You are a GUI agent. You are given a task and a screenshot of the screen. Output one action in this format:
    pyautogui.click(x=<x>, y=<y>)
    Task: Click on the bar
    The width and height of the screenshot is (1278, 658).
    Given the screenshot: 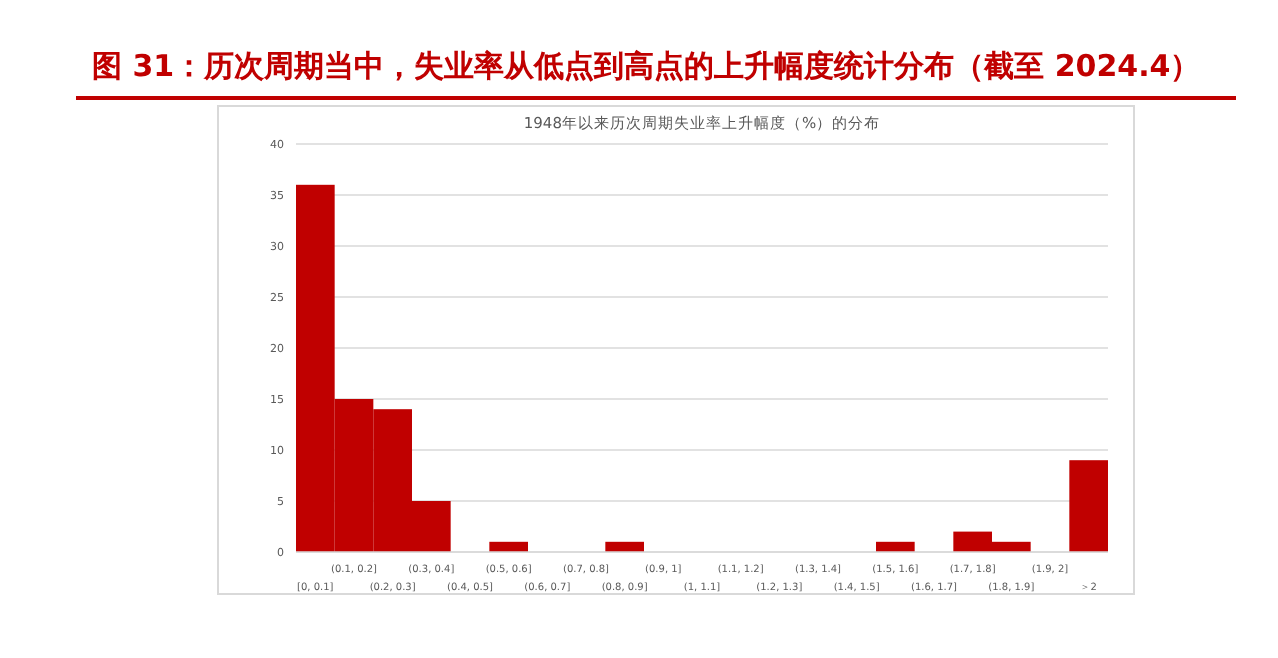 What is the action you would take?
    pyautogui.click(x=1088, y=506)
    